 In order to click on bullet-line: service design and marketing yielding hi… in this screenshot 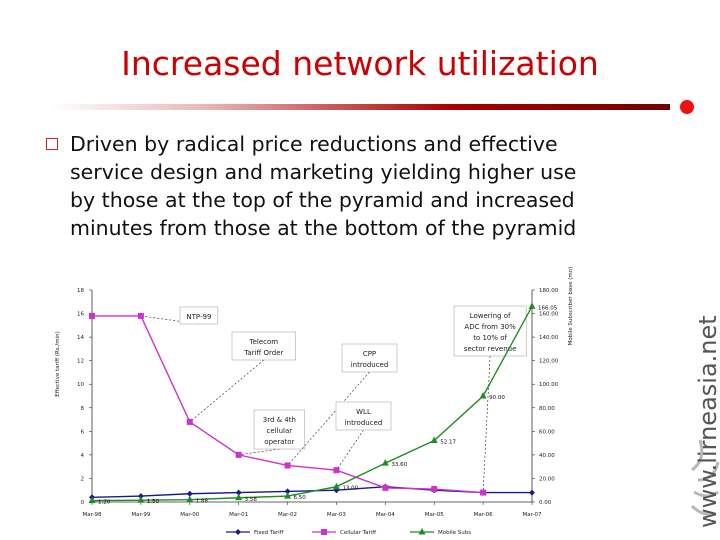, I will do `click(323, 172)`.